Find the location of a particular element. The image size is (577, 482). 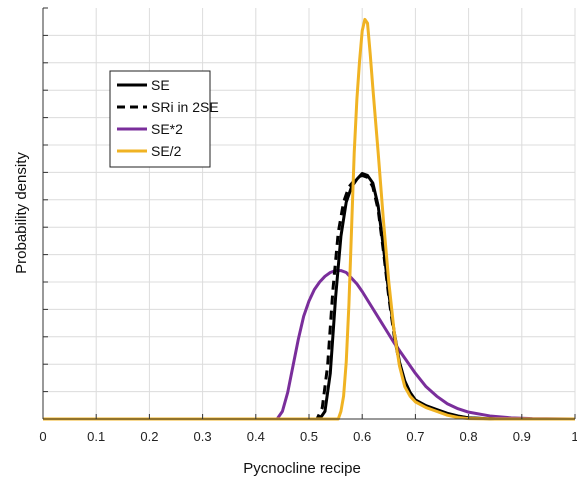

tick-labels: 0 0.1 0.2 0.3 0.4 0.5 0.6 0.7 0.8 0.9 1 is located at coordinates (308, 436).